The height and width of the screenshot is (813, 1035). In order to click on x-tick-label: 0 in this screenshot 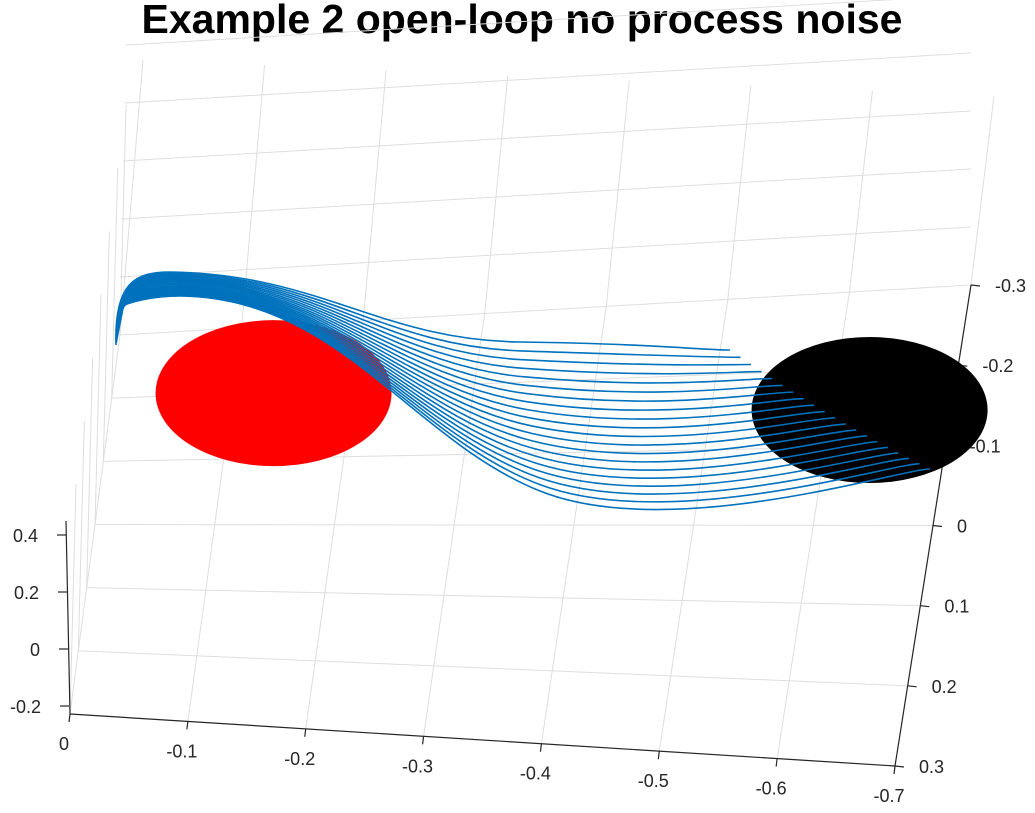, I will do `click(64, 744)`.